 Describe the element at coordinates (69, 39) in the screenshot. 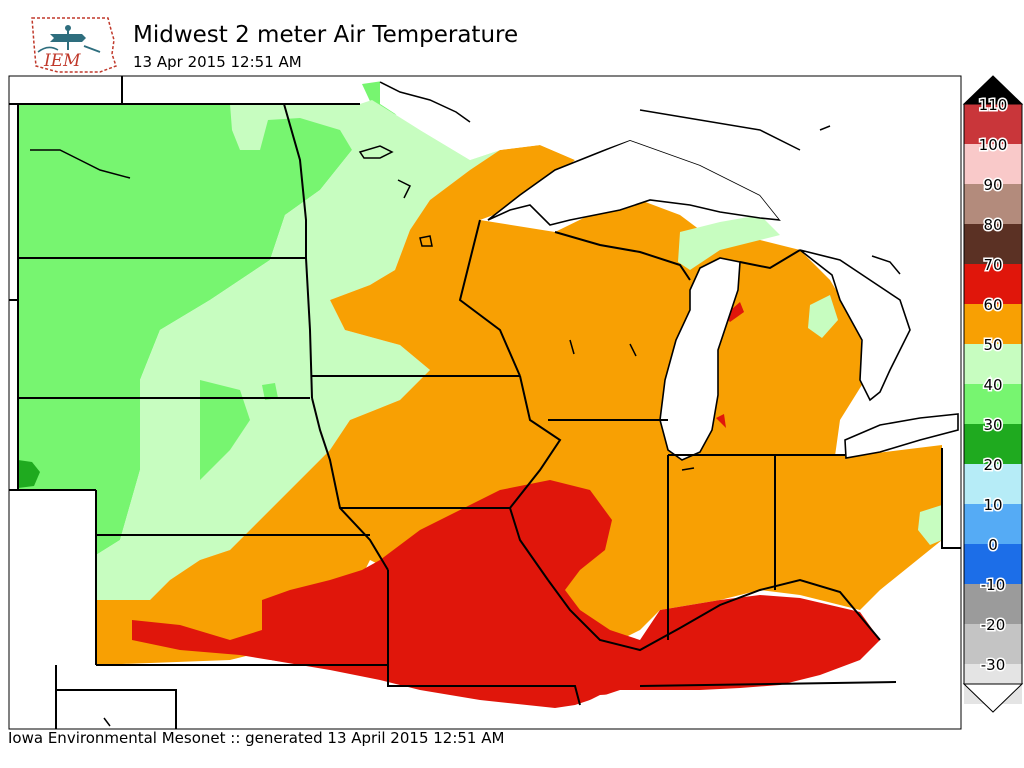

I see `windvane-icon` at that location.